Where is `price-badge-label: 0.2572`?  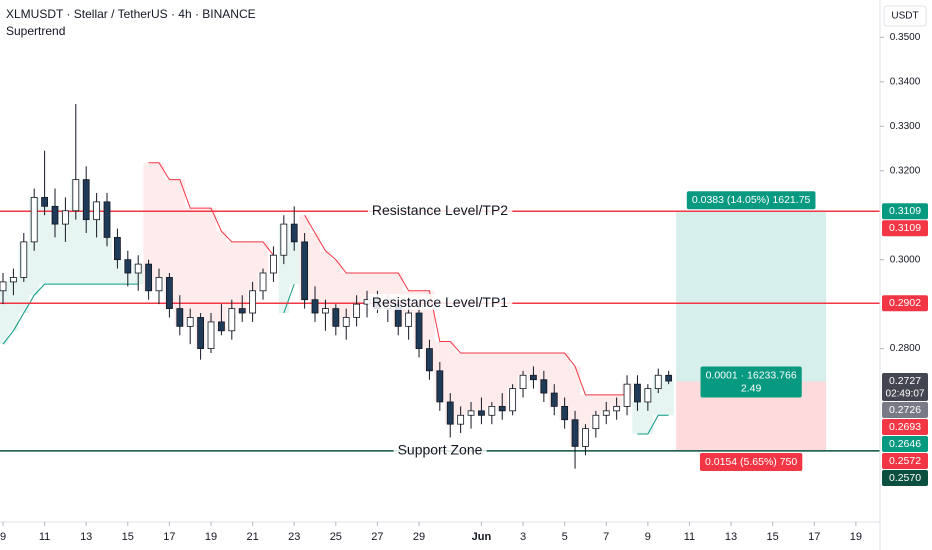 price-badge-label: 0.2572 is located at coordinates (905, 461).